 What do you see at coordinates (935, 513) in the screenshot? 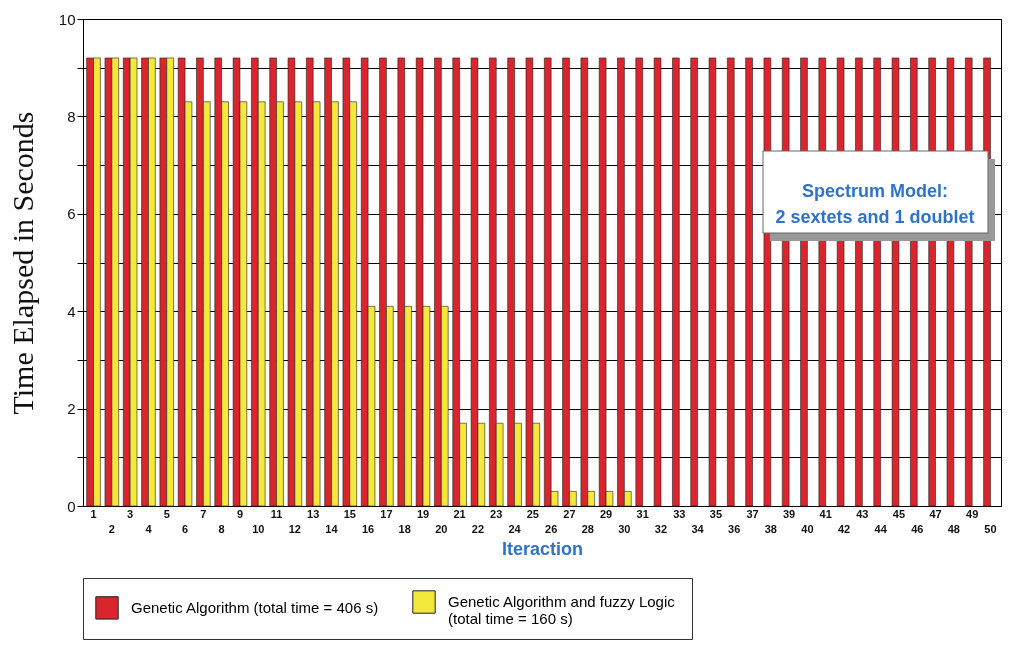
I see `x-tick-label: 47` at bounding box center [935, 513].